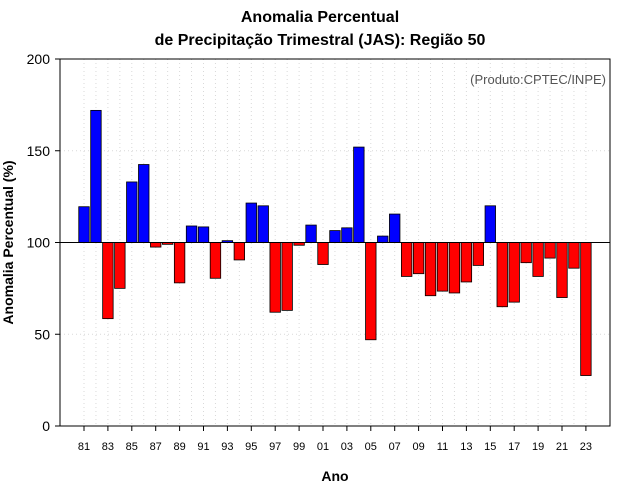 The width and height of the screenshot is (640, 500). Describe the element at coordinates (395, 447) in the screenshot. I see `x-tick-label: 07` at that location.